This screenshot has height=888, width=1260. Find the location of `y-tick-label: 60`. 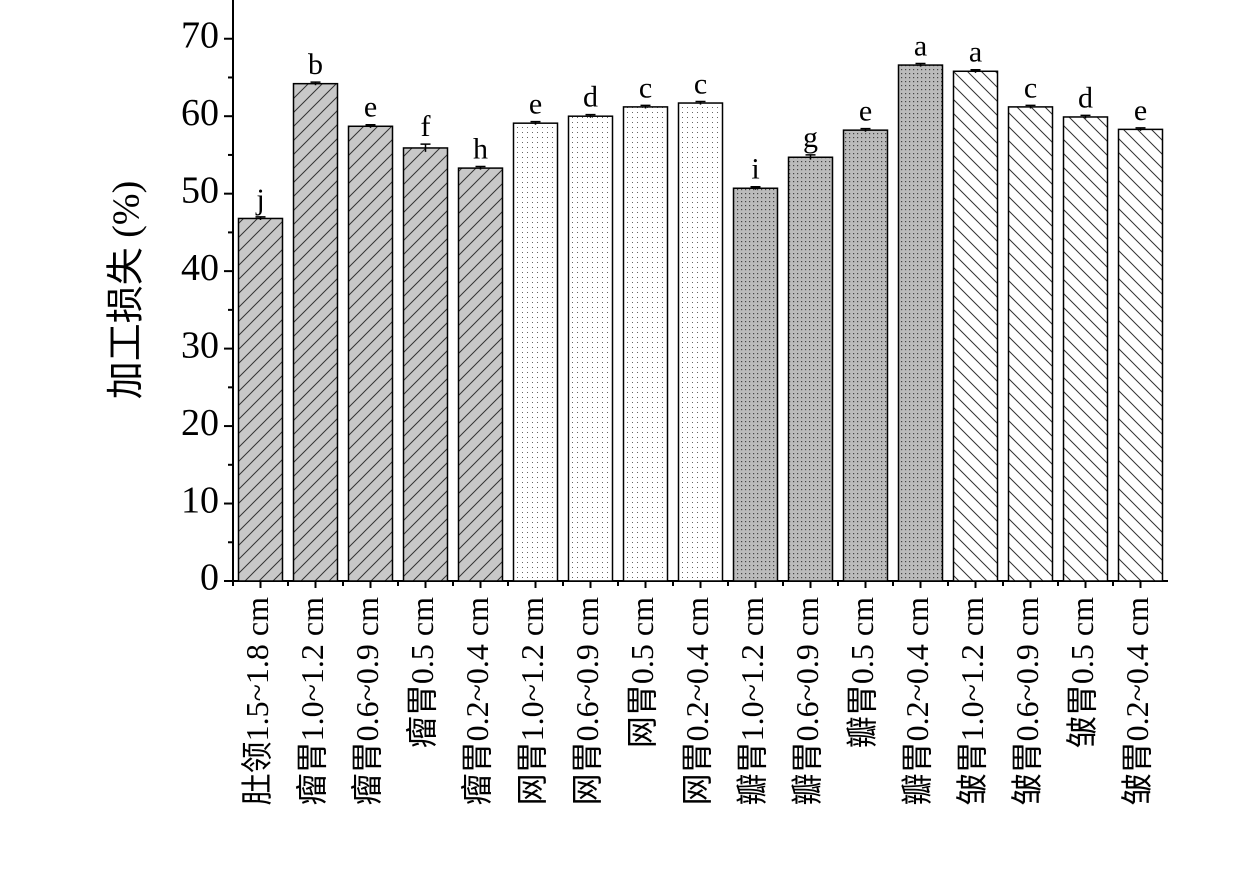

y-tick-label: 60 is located at coordinates (200, 113).